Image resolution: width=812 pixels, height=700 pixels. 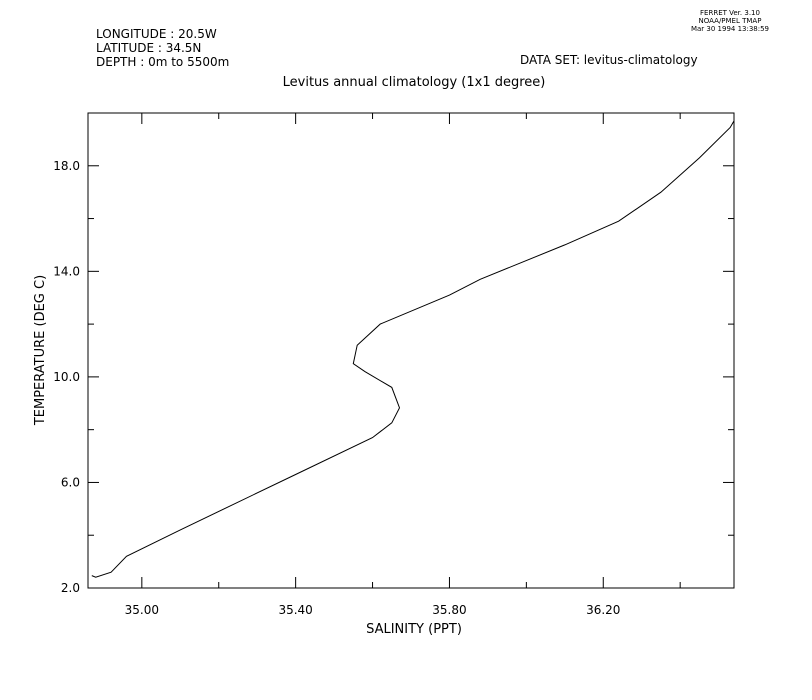 I want to click on x-tick-label: 35.80, so click(x=449, y=610).